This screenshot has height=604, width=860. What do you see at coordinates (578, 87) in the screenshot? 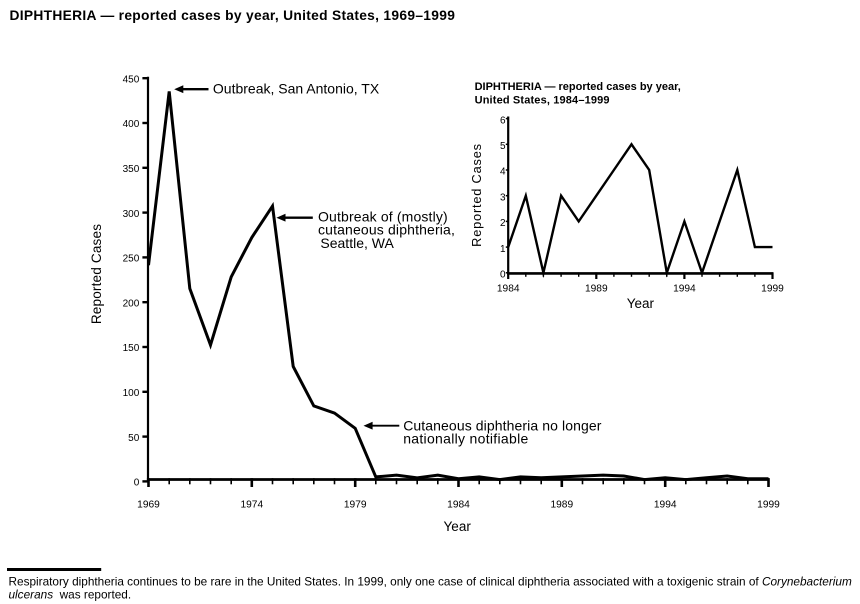
I see `svg-text:DIPHTHERIA — reported cases by: DIPHTHERIA — reported cases by year,` at bounding box center [578, 87].